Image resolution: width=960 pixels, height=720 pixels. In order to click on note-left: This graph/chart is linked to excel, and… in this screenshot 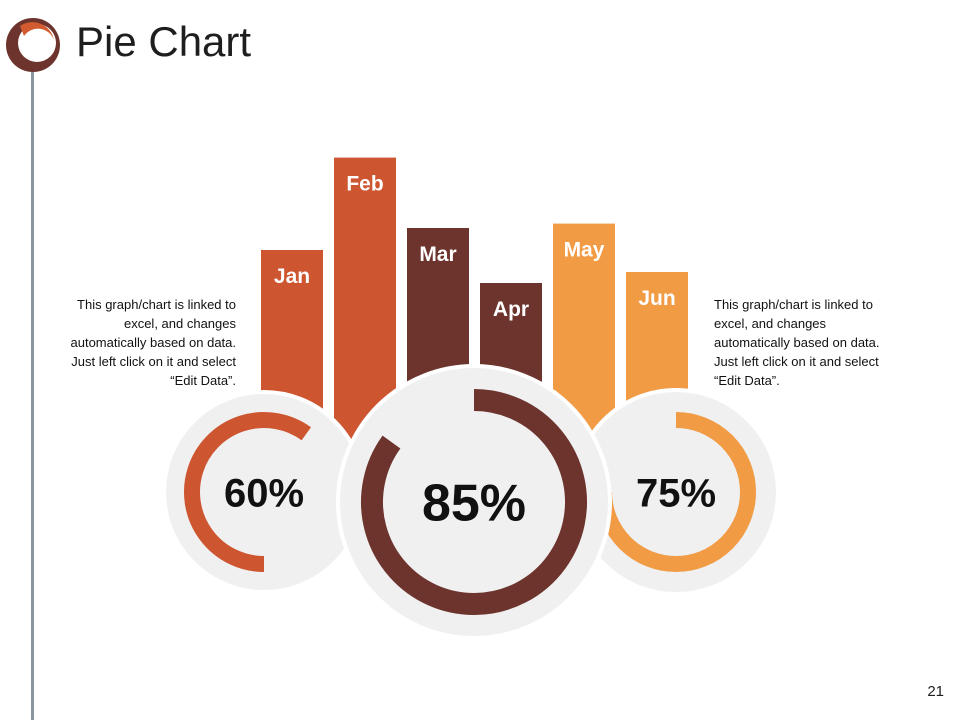, I will do `click(153, 342)`.